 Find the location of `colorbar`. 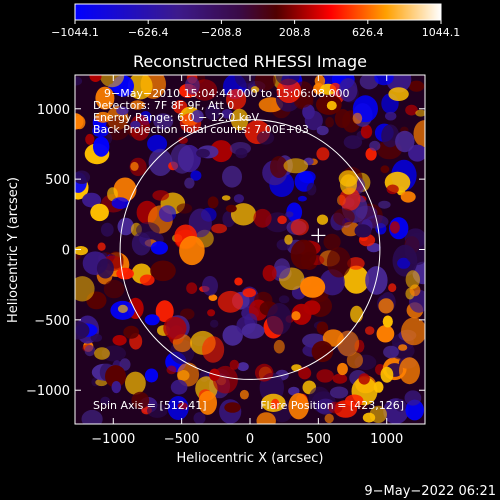

colorbar is located at coordinates (258, 12).